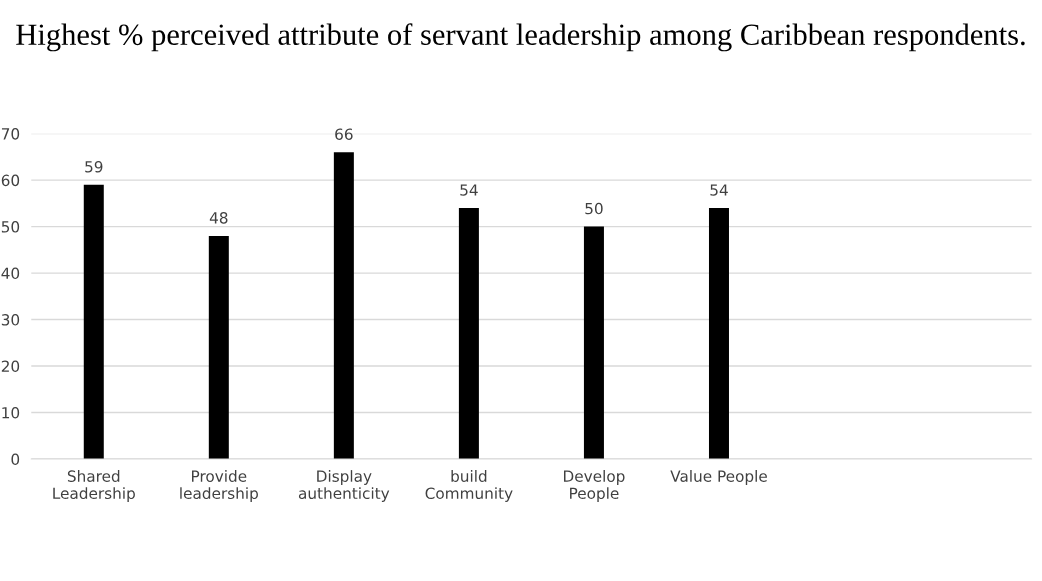 The image size is (1042, 581). I want to click on data-label: 50, so click(594, 208).